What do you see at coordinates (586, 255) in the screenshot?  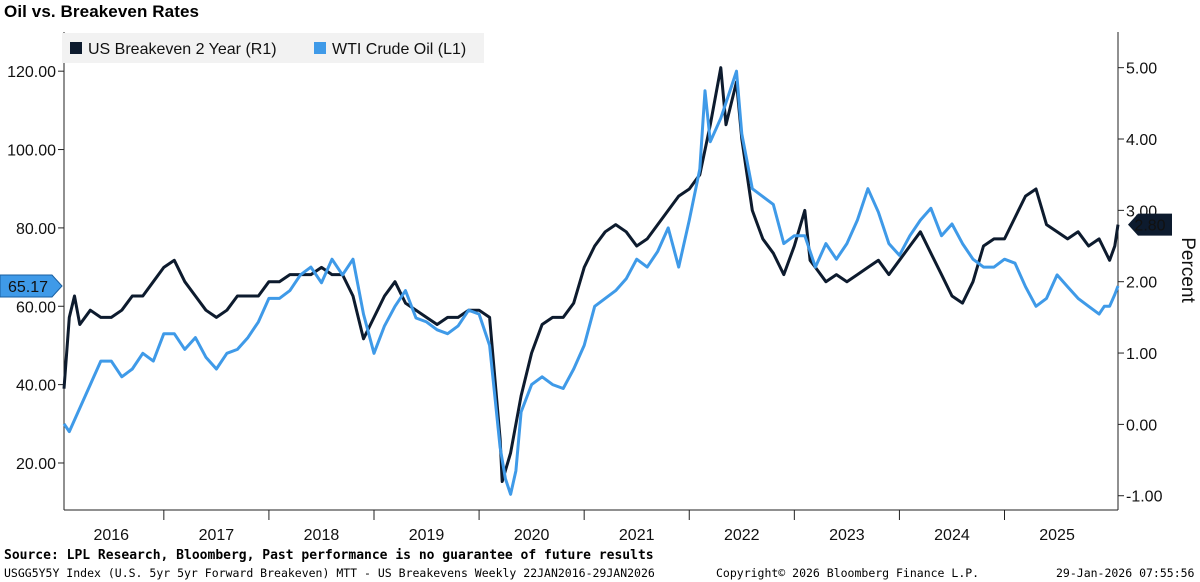 I see `last-value-badges: 65.17 2.80` at bounding box center [586, 255].